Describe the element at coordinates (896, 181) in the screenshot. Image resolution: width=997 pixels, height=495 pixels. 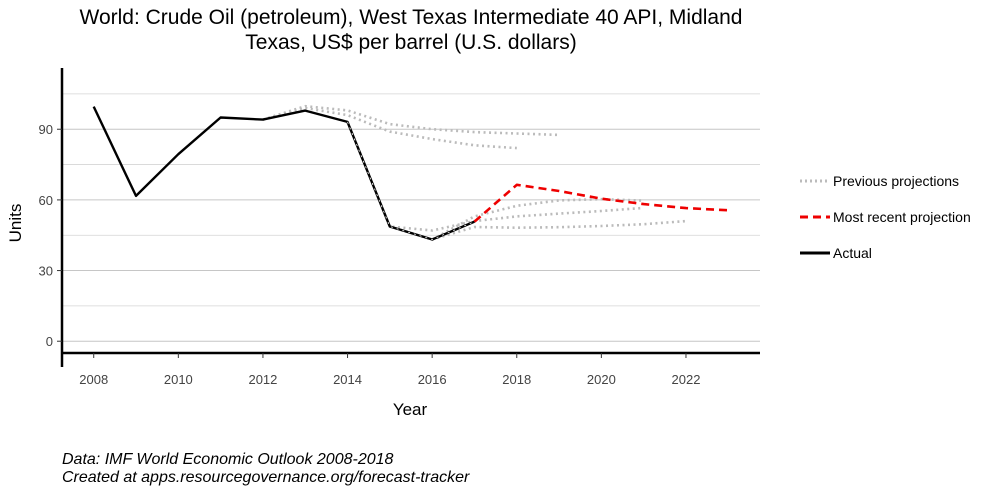
I see `legend-label-previous: Previous projections` at that location.